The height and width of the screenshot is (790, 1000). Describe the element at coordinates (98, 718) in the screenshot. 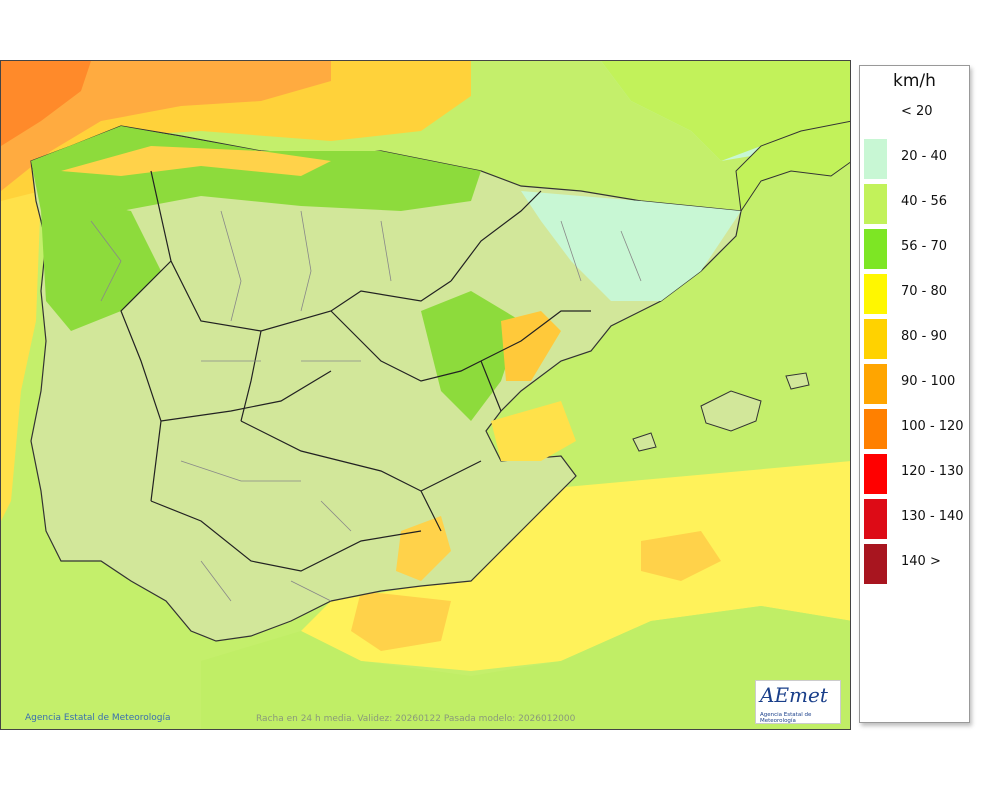

I see `agency-credit: Agencia Estatal de Meteorología` at that location.